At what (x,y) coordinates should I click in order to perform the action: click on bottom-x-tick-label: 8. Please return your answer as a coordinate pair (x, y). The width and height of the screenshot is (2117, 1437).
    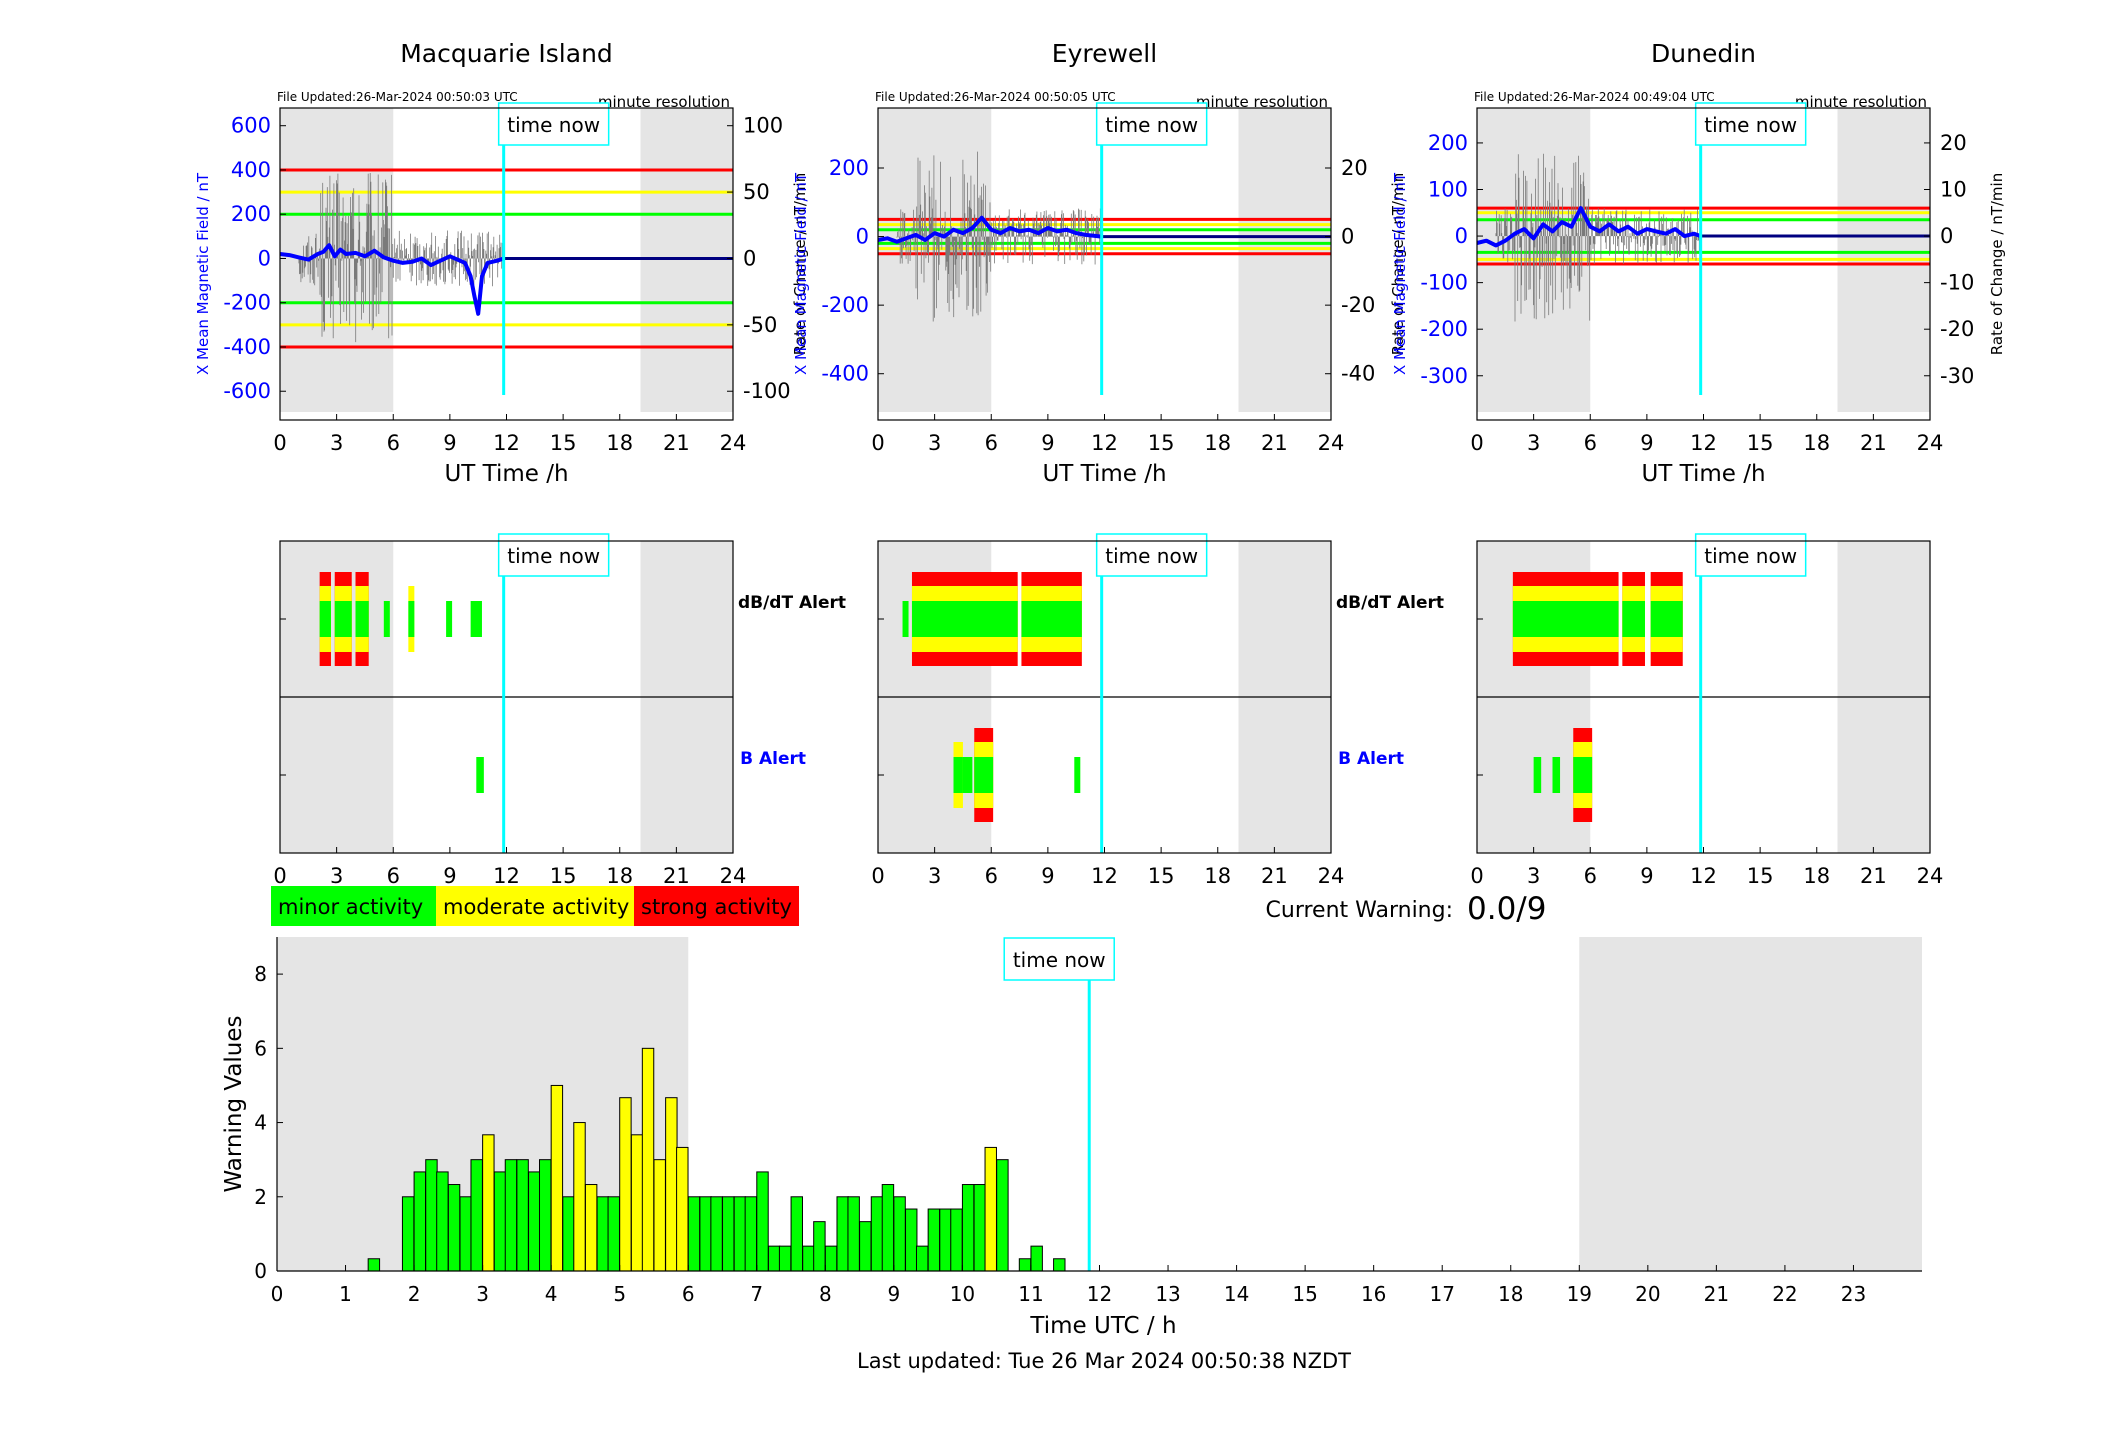
    Looking at the image, I should click on (825, 1294).